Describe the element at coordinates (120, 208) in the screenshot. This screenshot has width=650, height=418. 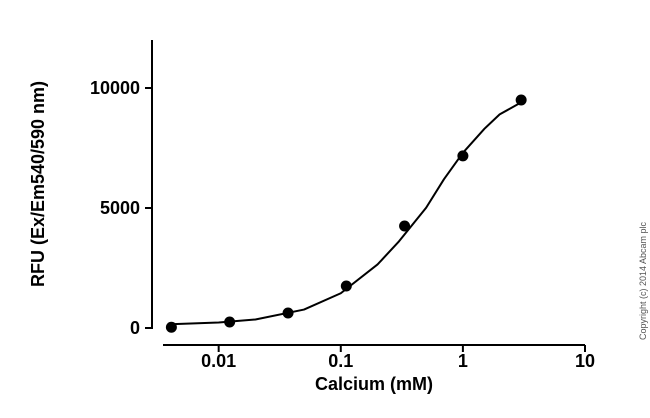
I see `y-tick-label: 5000` at that location.